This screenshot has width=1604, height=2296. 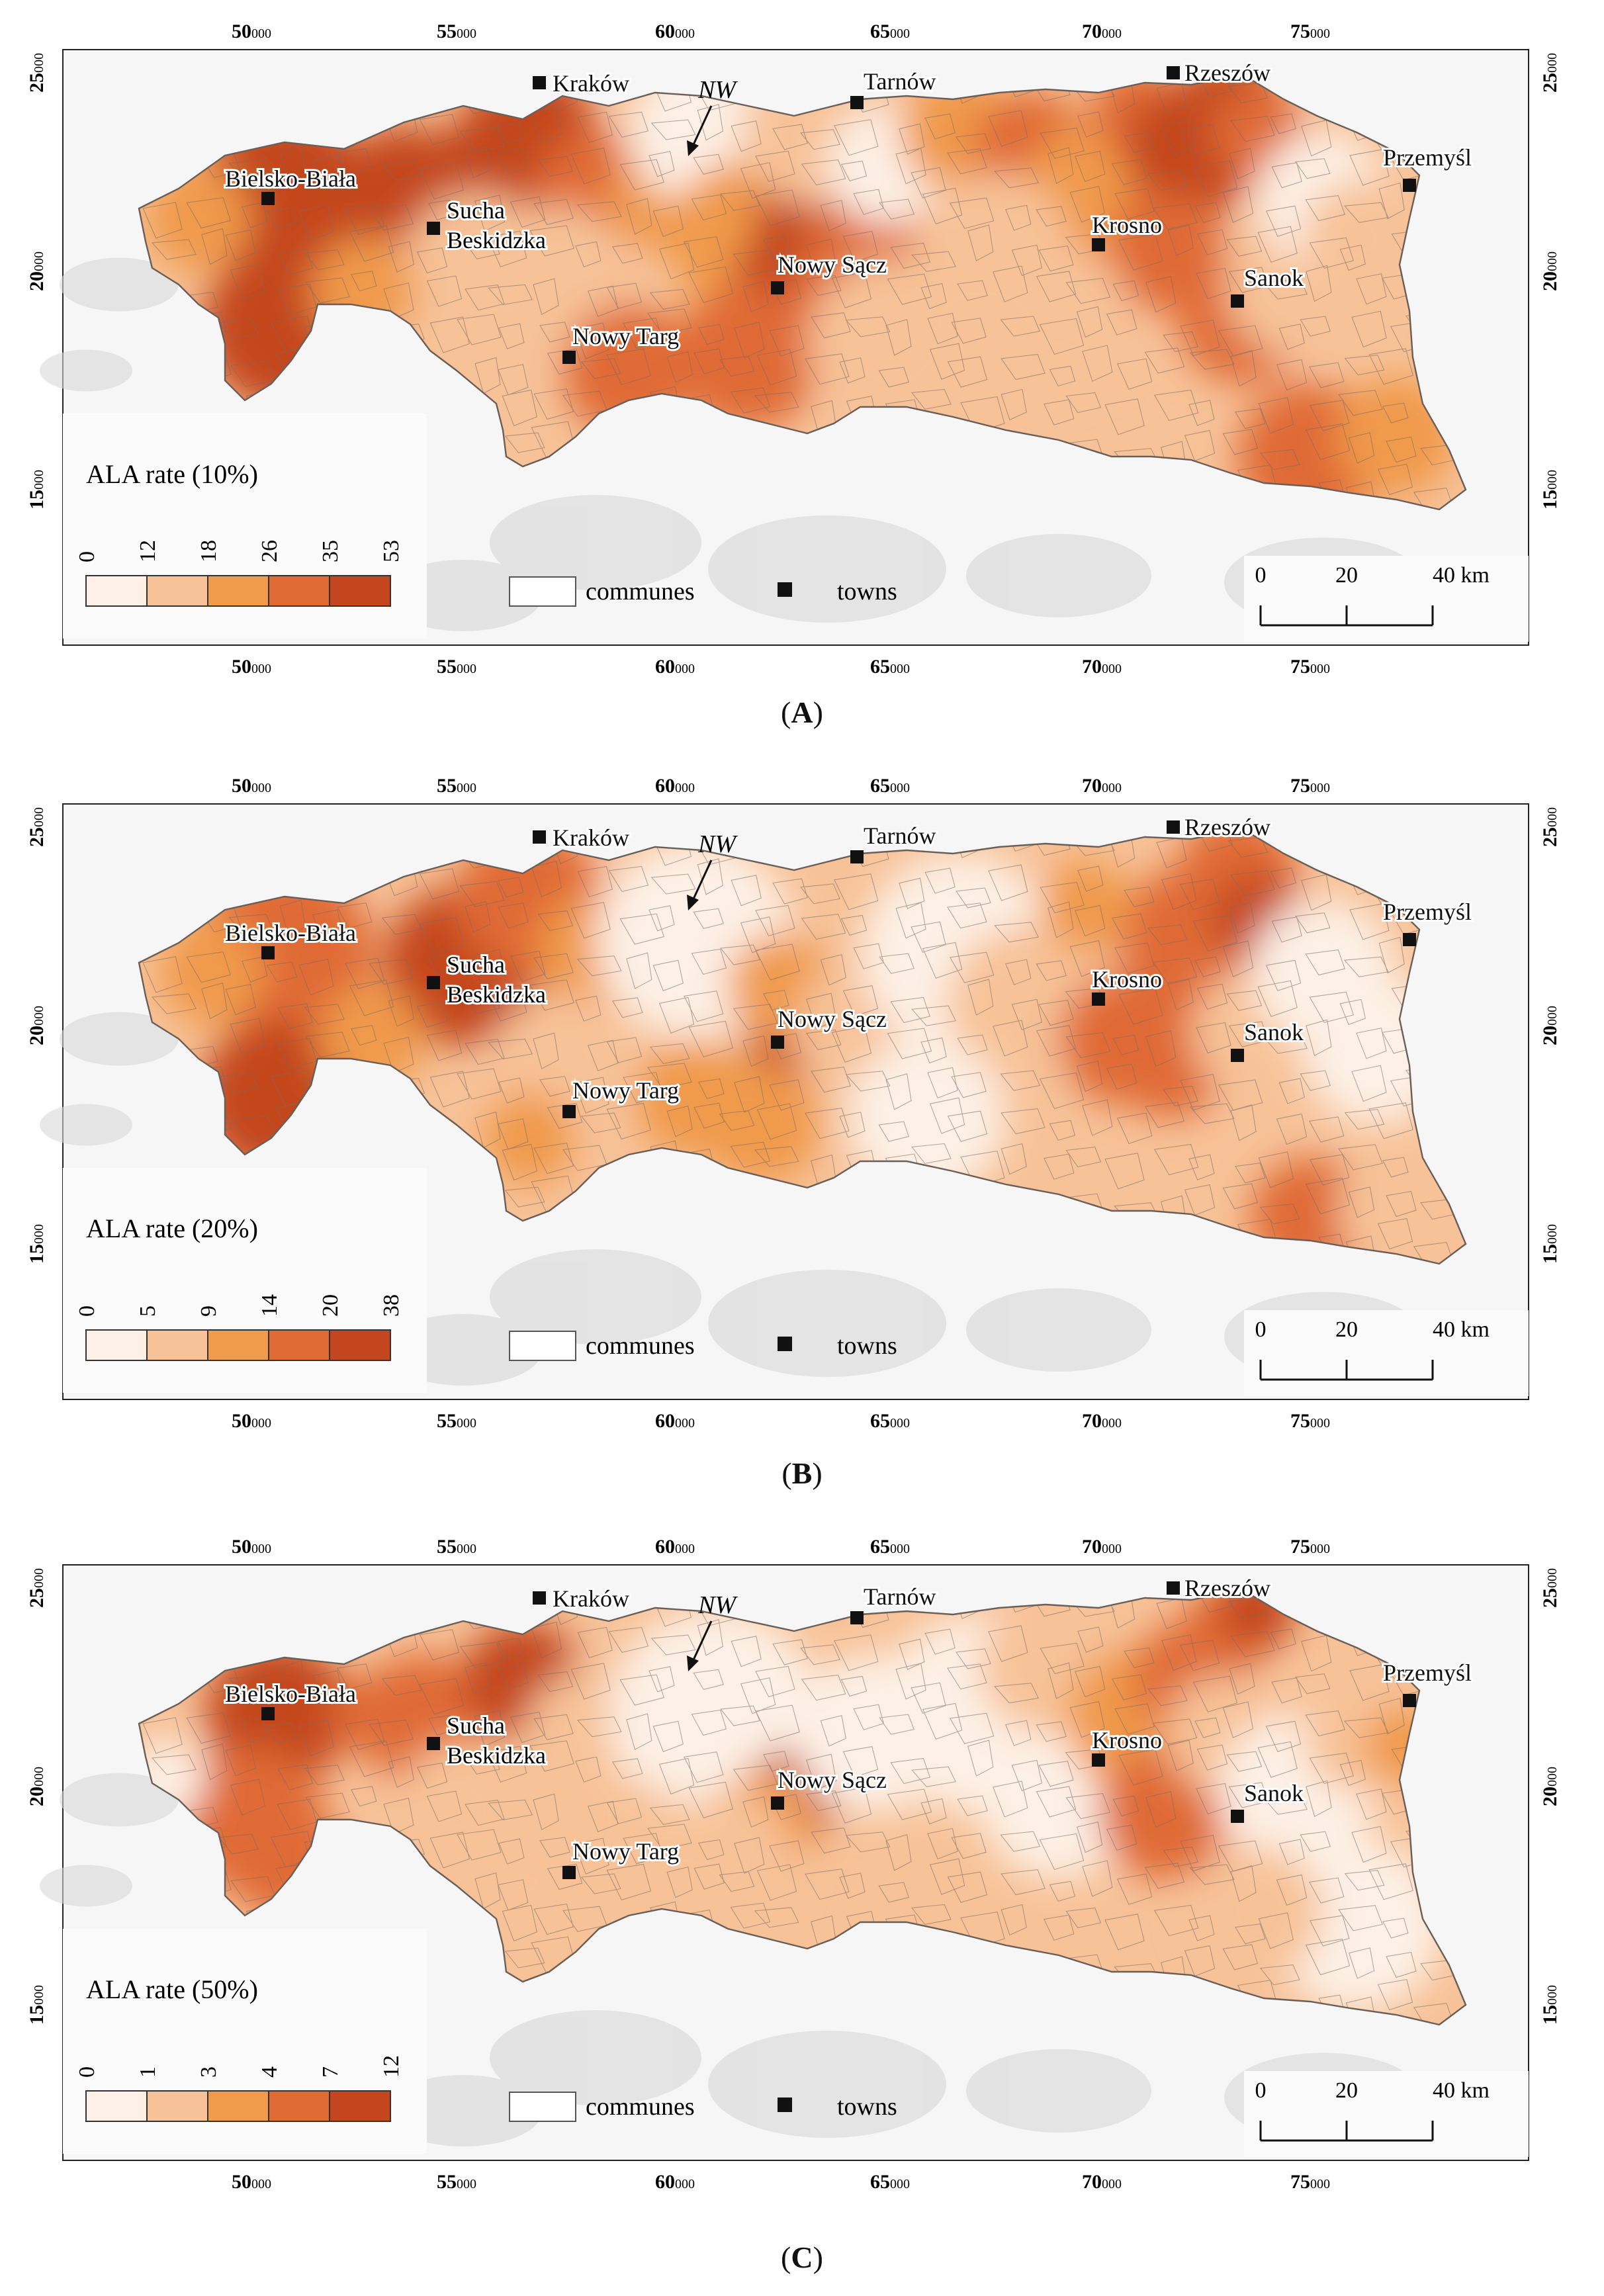 I want to click on town-label: Kraków, so click(x=591, y=1598).